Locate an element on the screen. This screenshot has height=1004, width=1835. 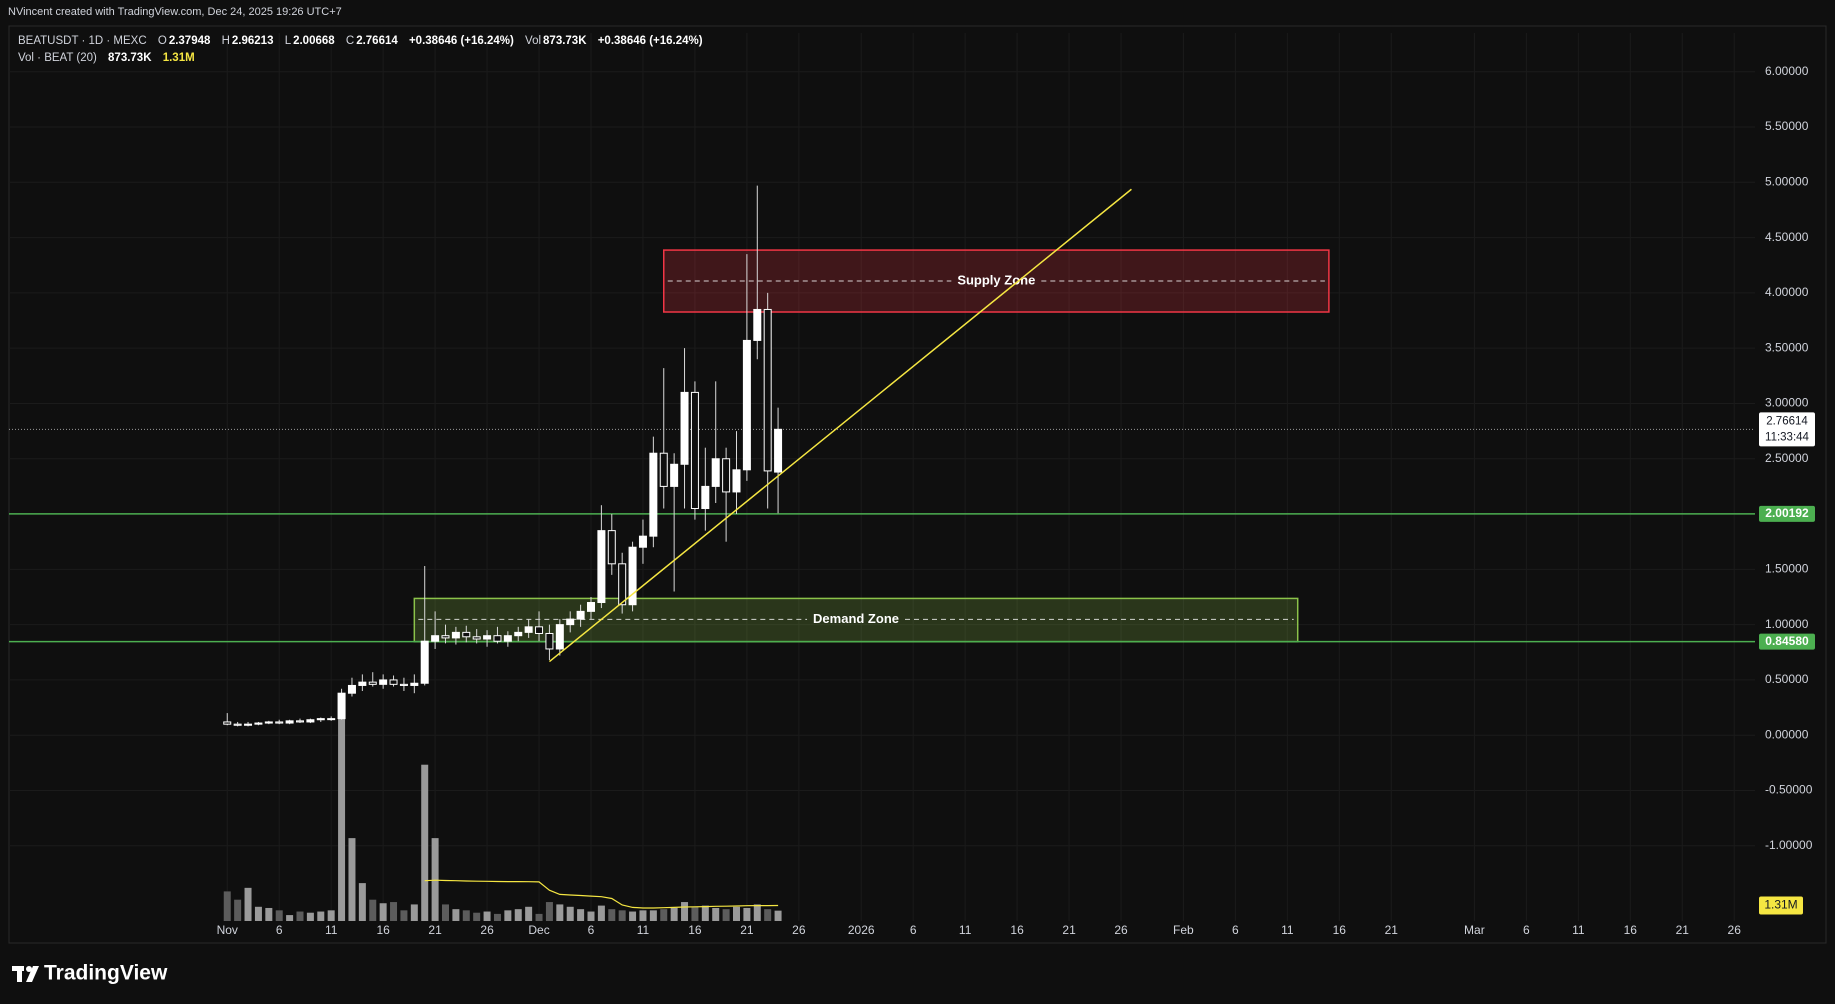
y-tick-label: 2.50000 is located at coordinates (1787, 458).